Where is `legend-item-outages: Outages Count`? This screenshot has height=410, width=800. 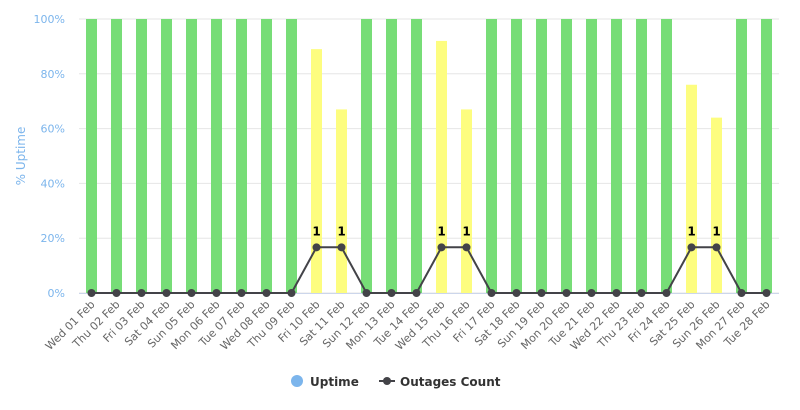 legend-item-outages: Outages Count is located at coordinates (440, 382).